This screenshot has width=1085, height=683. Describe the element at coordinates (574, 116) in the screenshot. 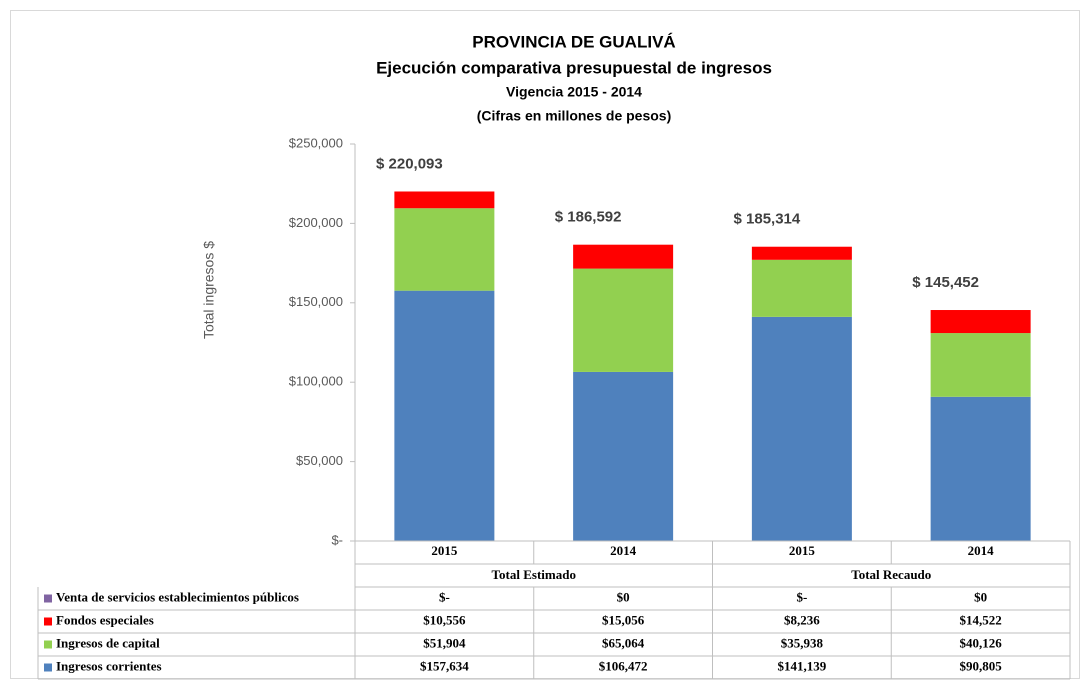

I see `chart-subtitle: (Cifras en millones de pesos)` at that location.